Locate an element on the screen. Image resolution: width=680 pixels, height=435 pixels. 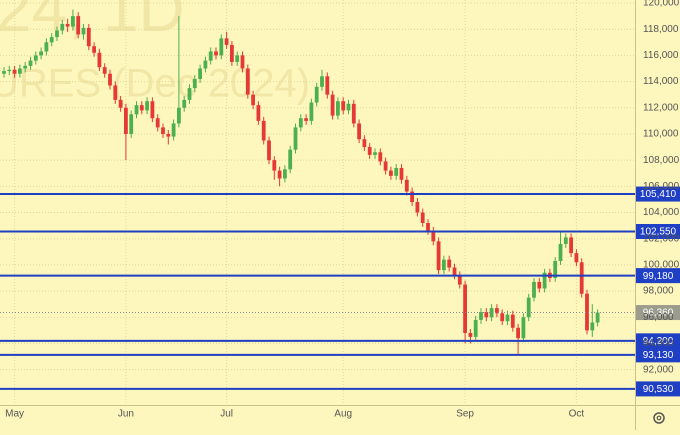
corner is located at coordinates (658, 418).